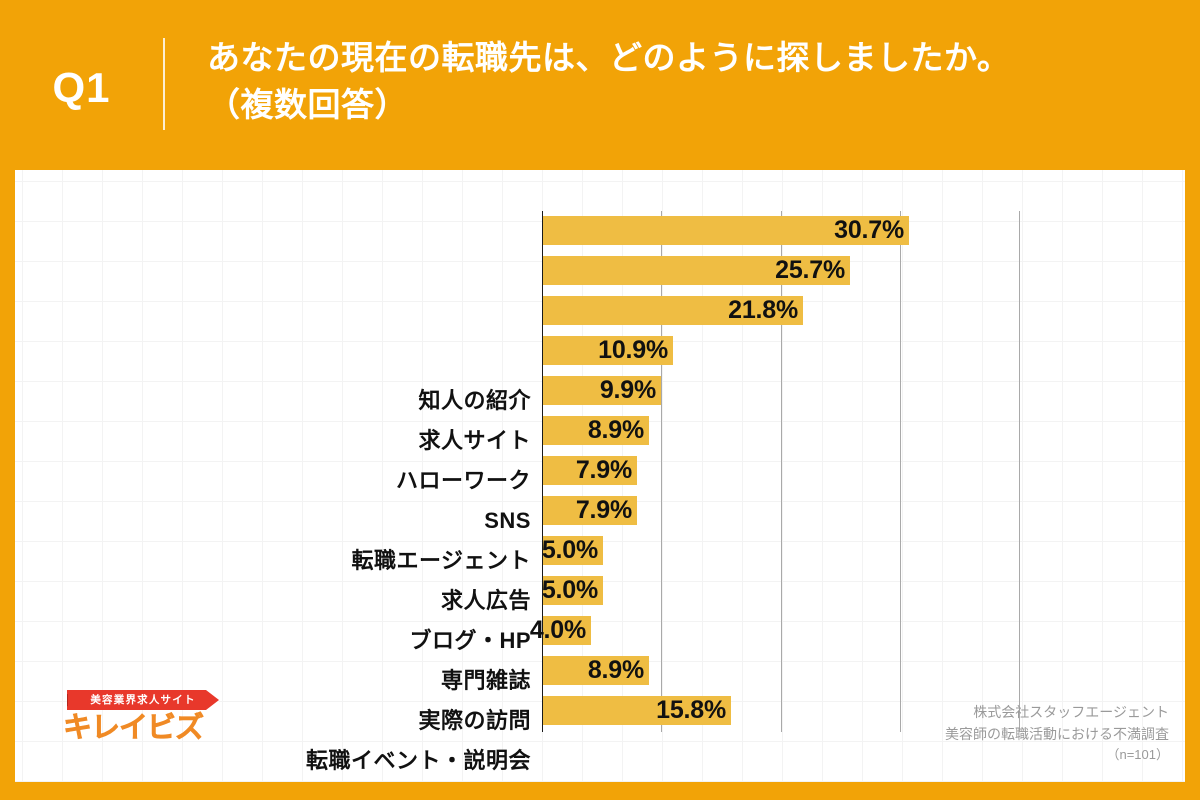 Image resolution: width=1200 pixels, height=800 pixels. I want to click on credit-survey: 美容師の転職活動における不満調査, so click(1057, 734).